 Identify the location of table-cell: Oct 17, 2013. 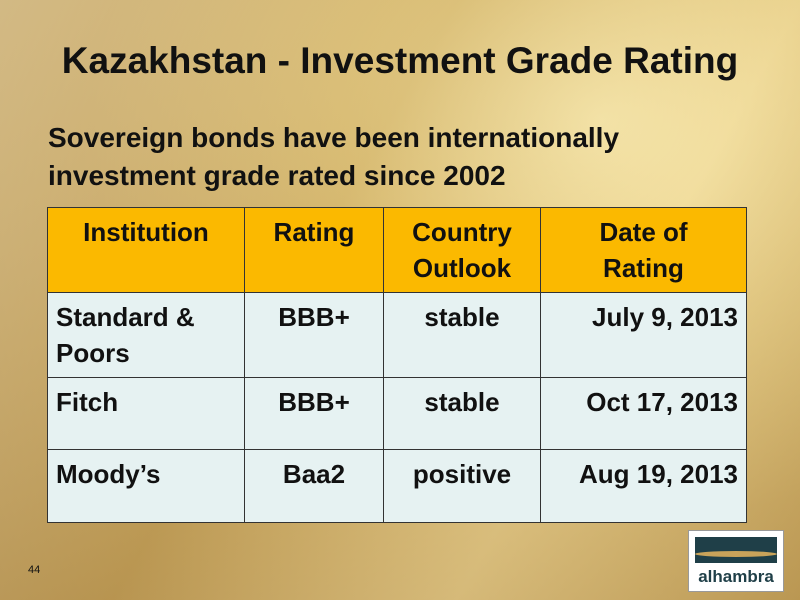
(643, 413).